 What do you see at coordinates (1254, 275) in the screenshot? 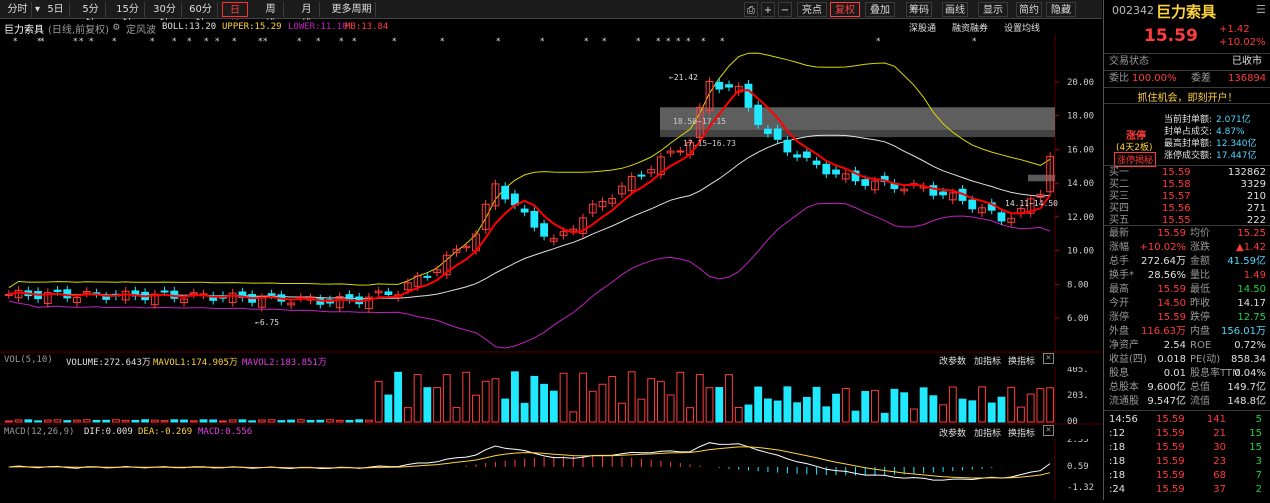
I see `stat-value: 1.49` at bounding box center [1254, 275].